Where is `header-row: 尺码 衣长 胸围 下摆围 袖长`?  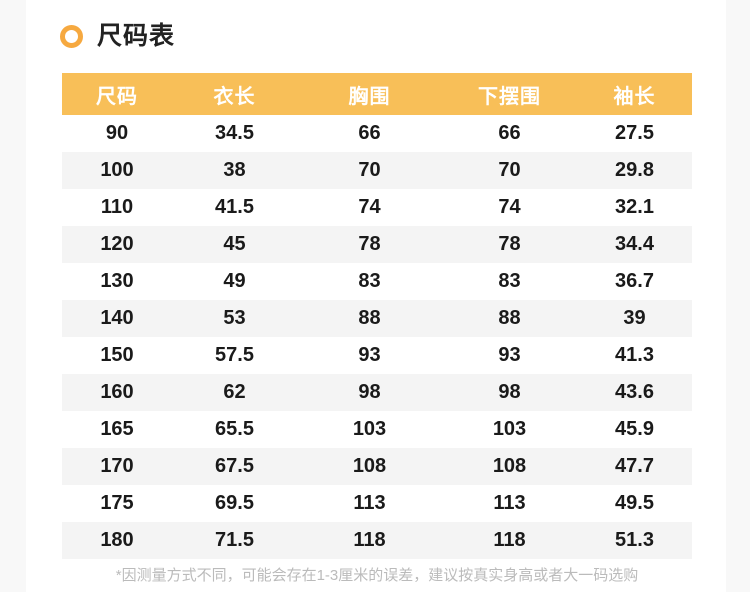
header-row: 尺码 衣长 胸围 下摆围 袖长 is located at coordinates (377, 94).